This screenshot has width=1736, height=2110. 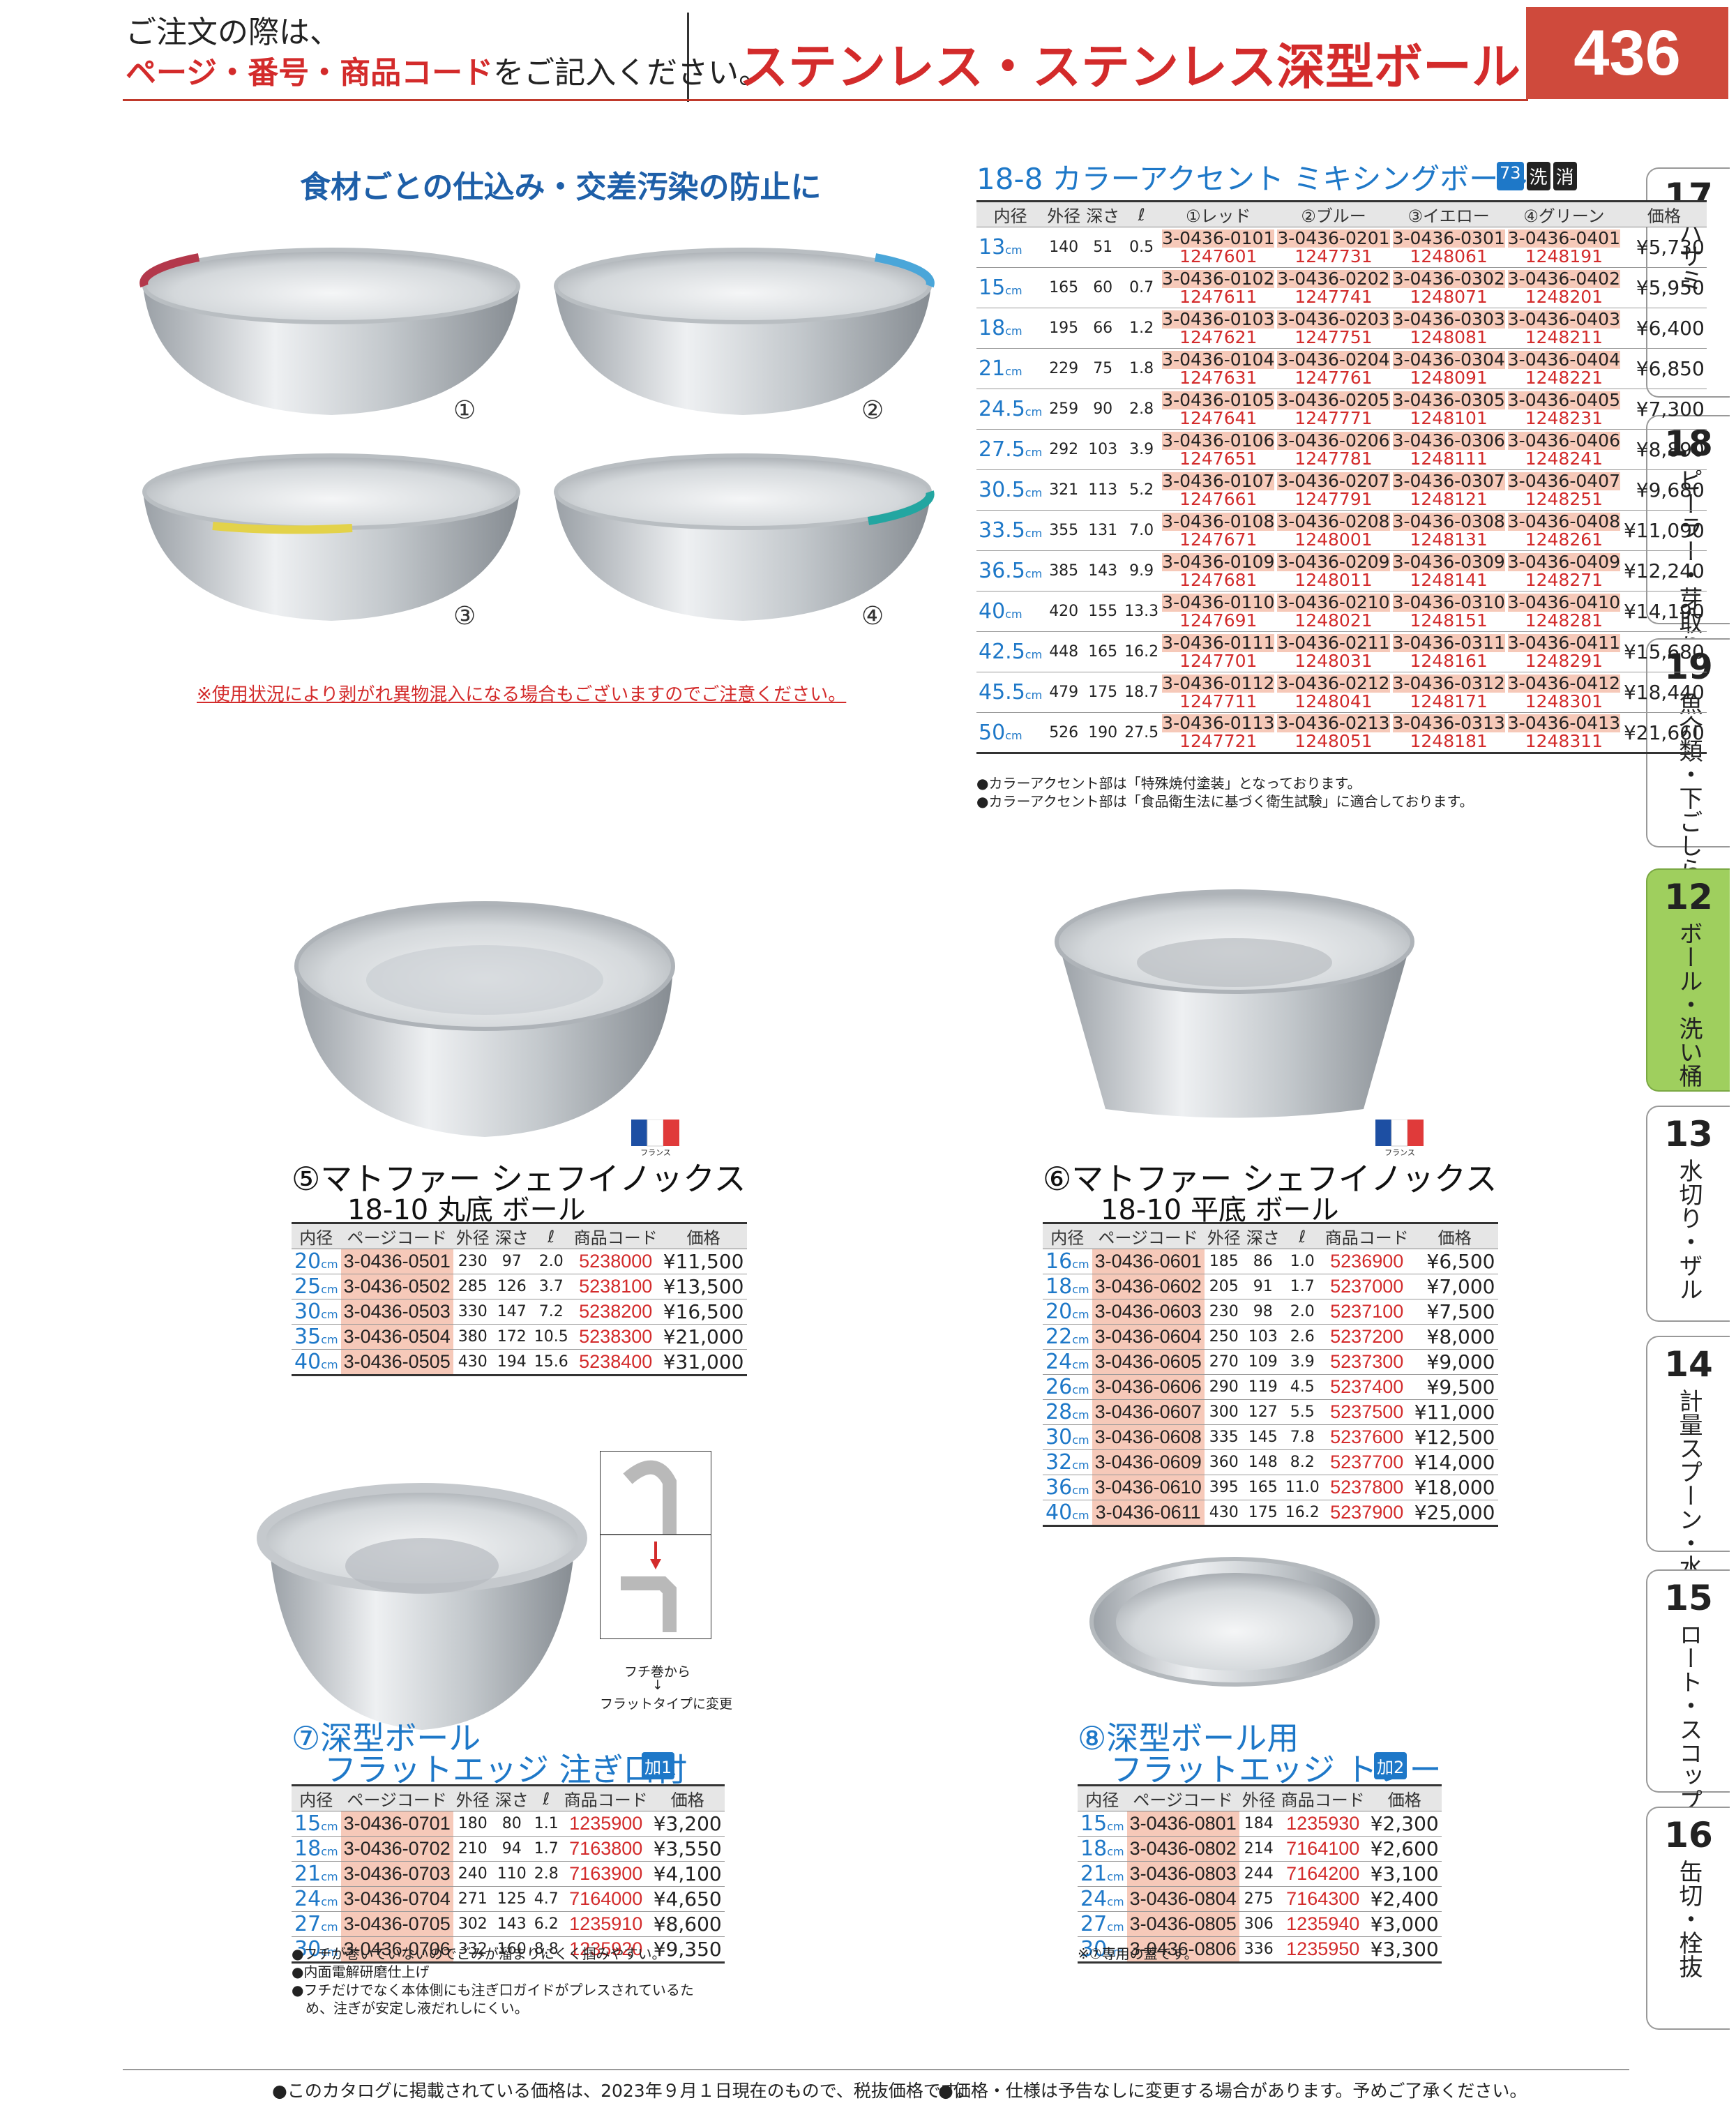 I want to click on product-code: 1247711, so click(x=1218, y=701).